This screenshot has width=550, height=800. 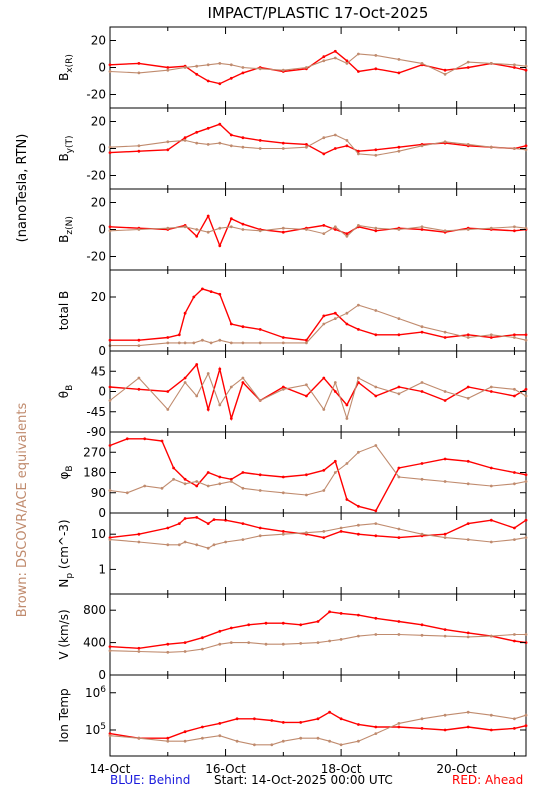 What do you see at coordinates (22, 188) in the screenshot?
I see `units-label: (nanoTesla, RTN)` at bounding box center [22, 188].